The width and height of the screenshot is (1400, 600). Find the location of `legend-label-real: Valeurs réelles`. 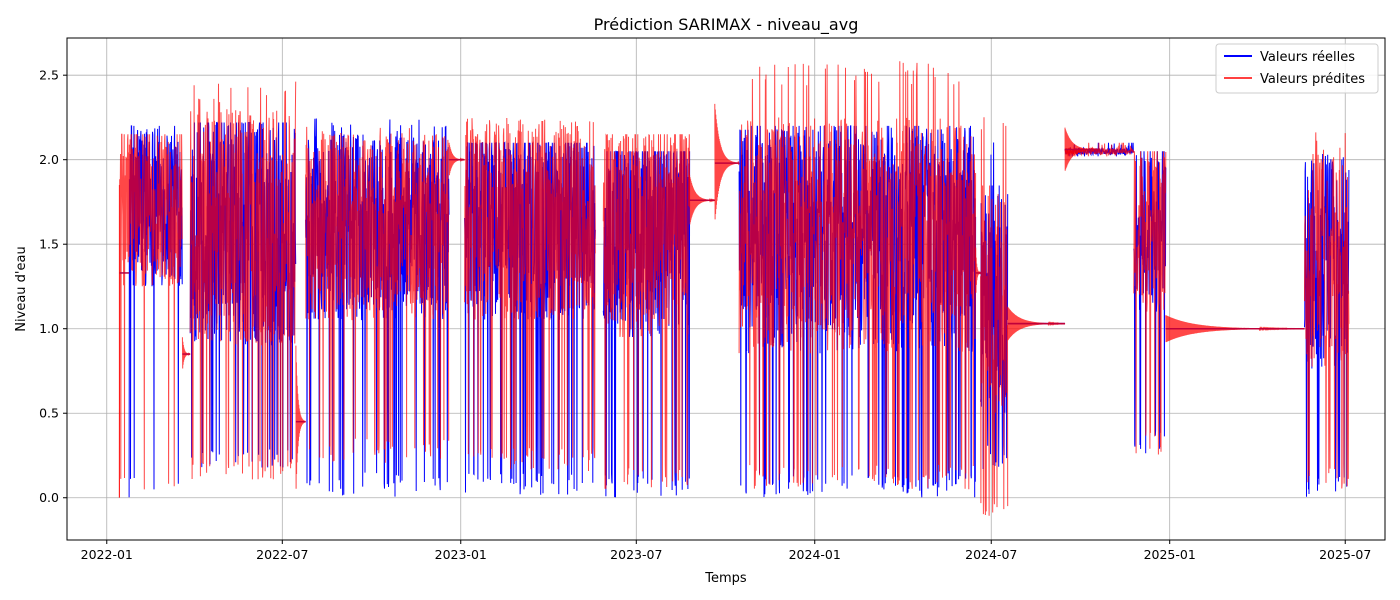

legend-label-real: Valeurs réelles is located at coordinates (1307, 57).